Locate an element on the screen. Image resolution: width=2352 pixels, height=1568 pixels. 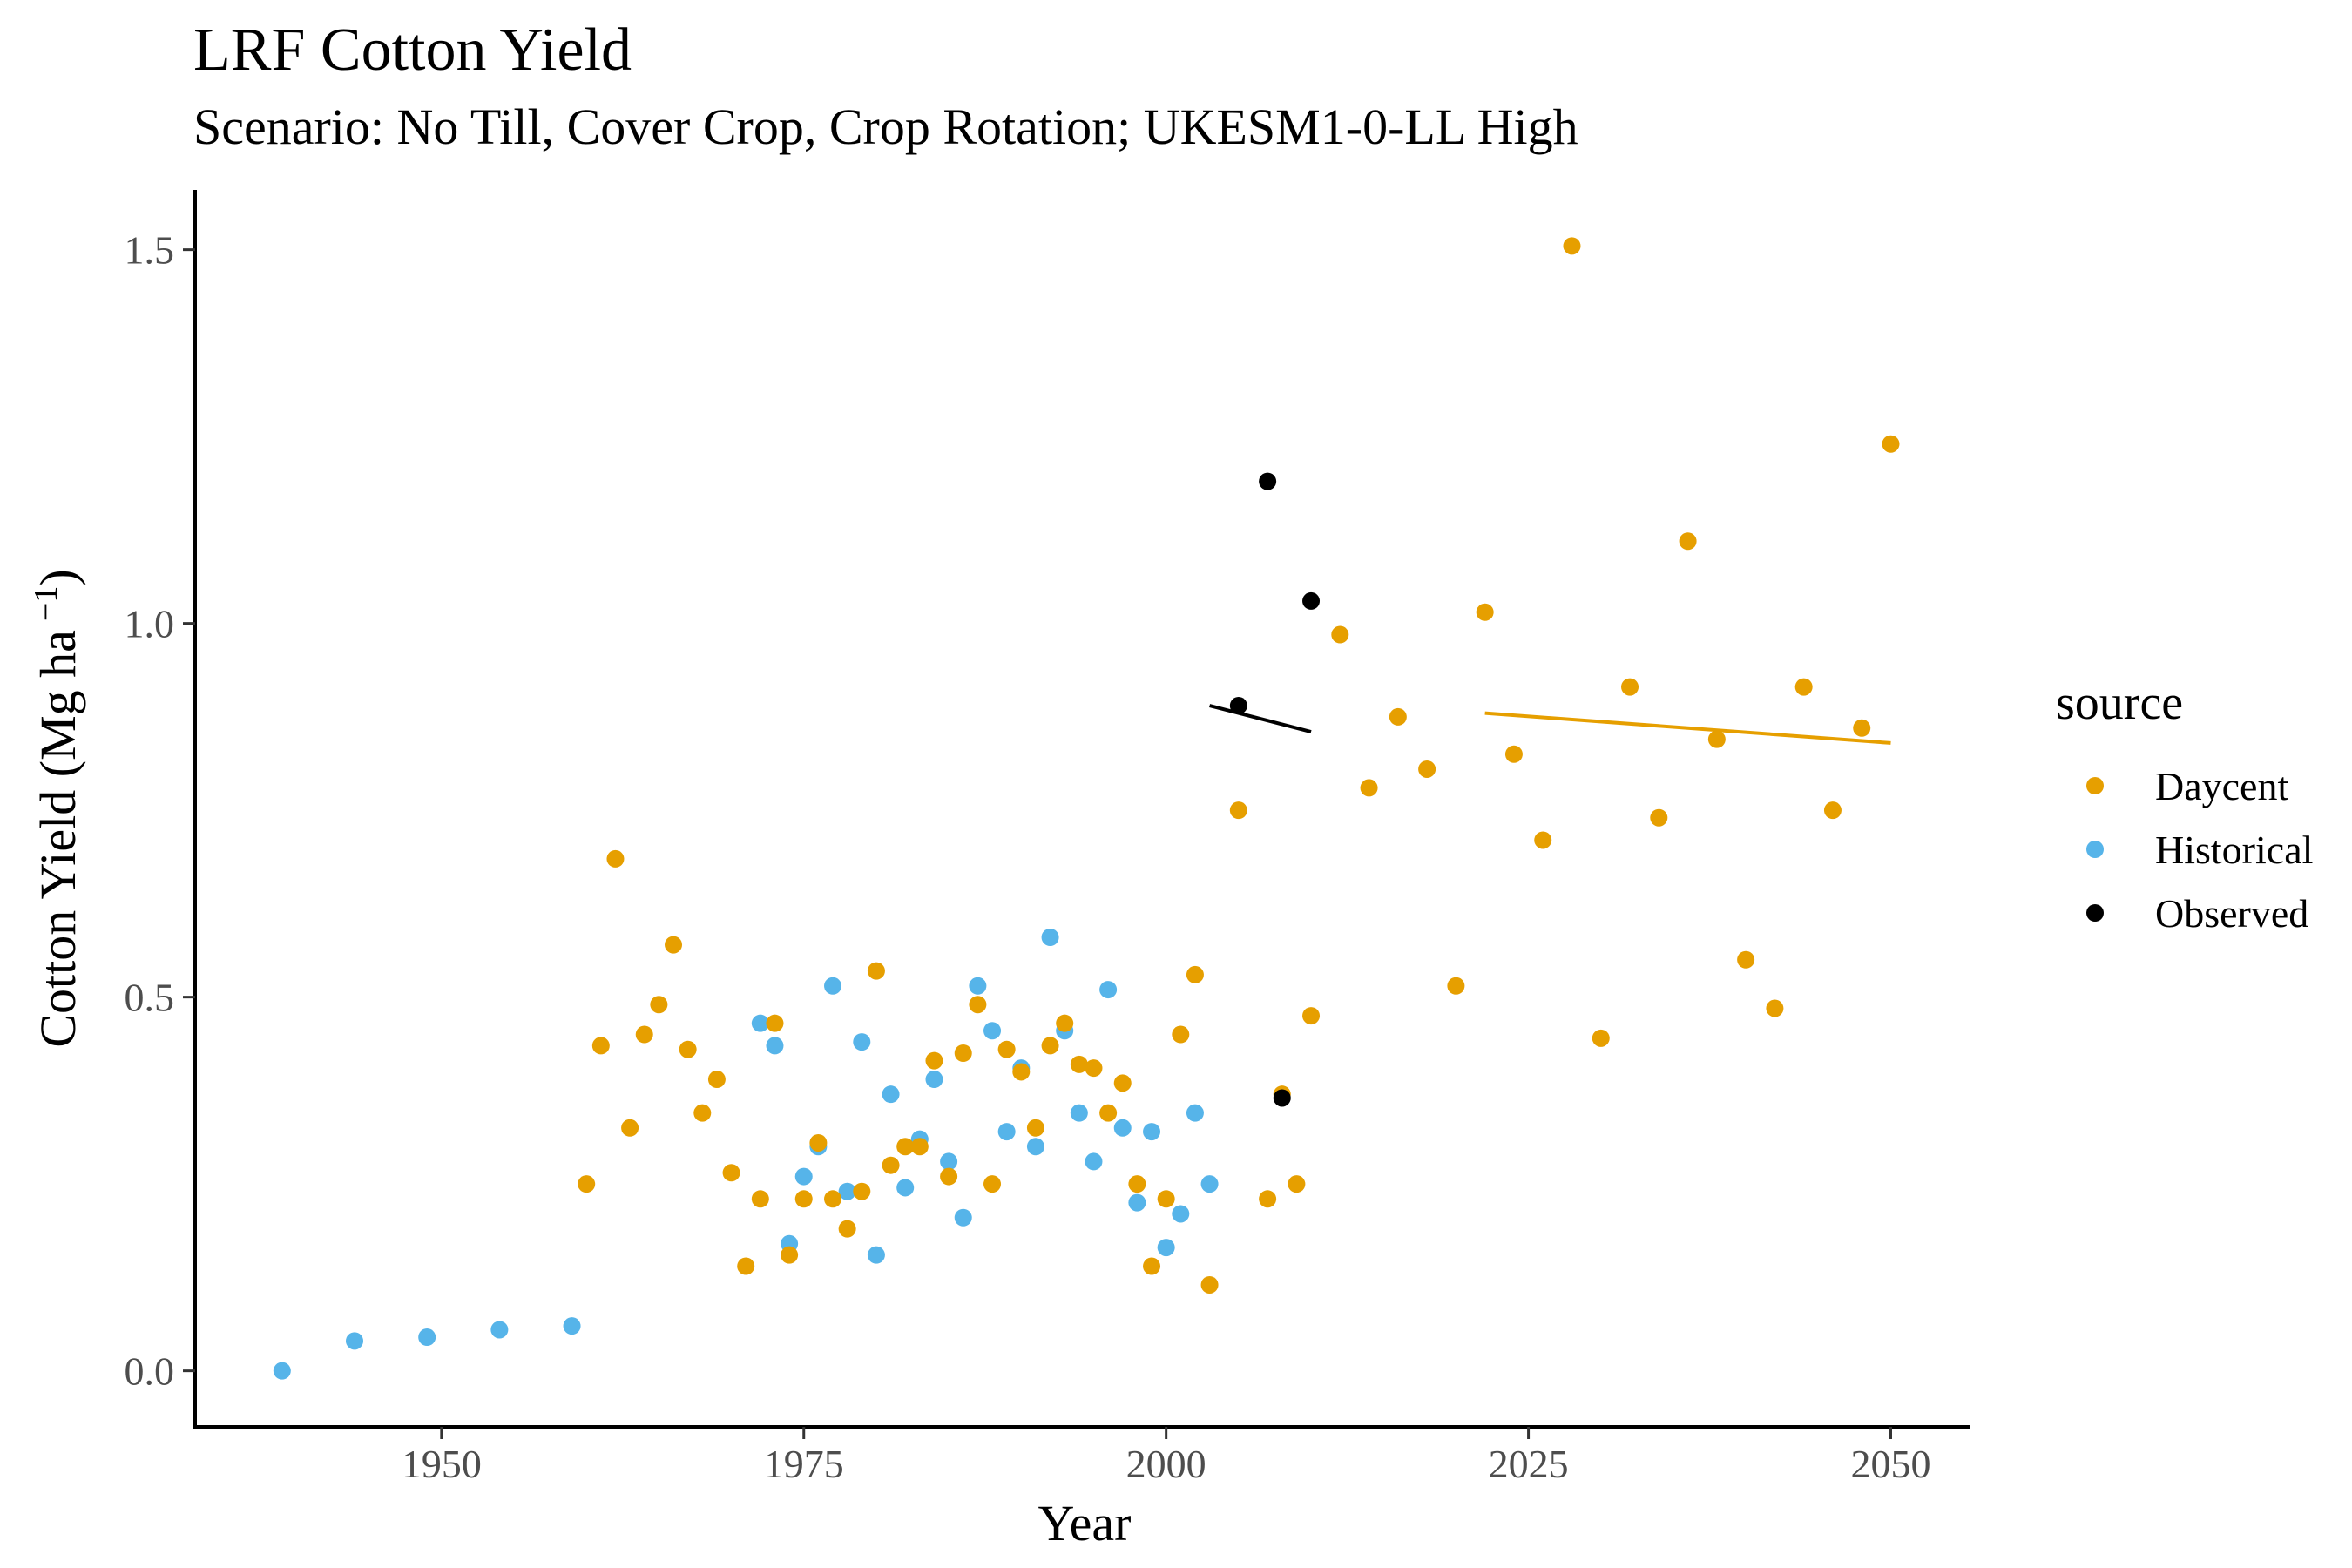
trend-lines-layer is located at coordinates (1550, 724).